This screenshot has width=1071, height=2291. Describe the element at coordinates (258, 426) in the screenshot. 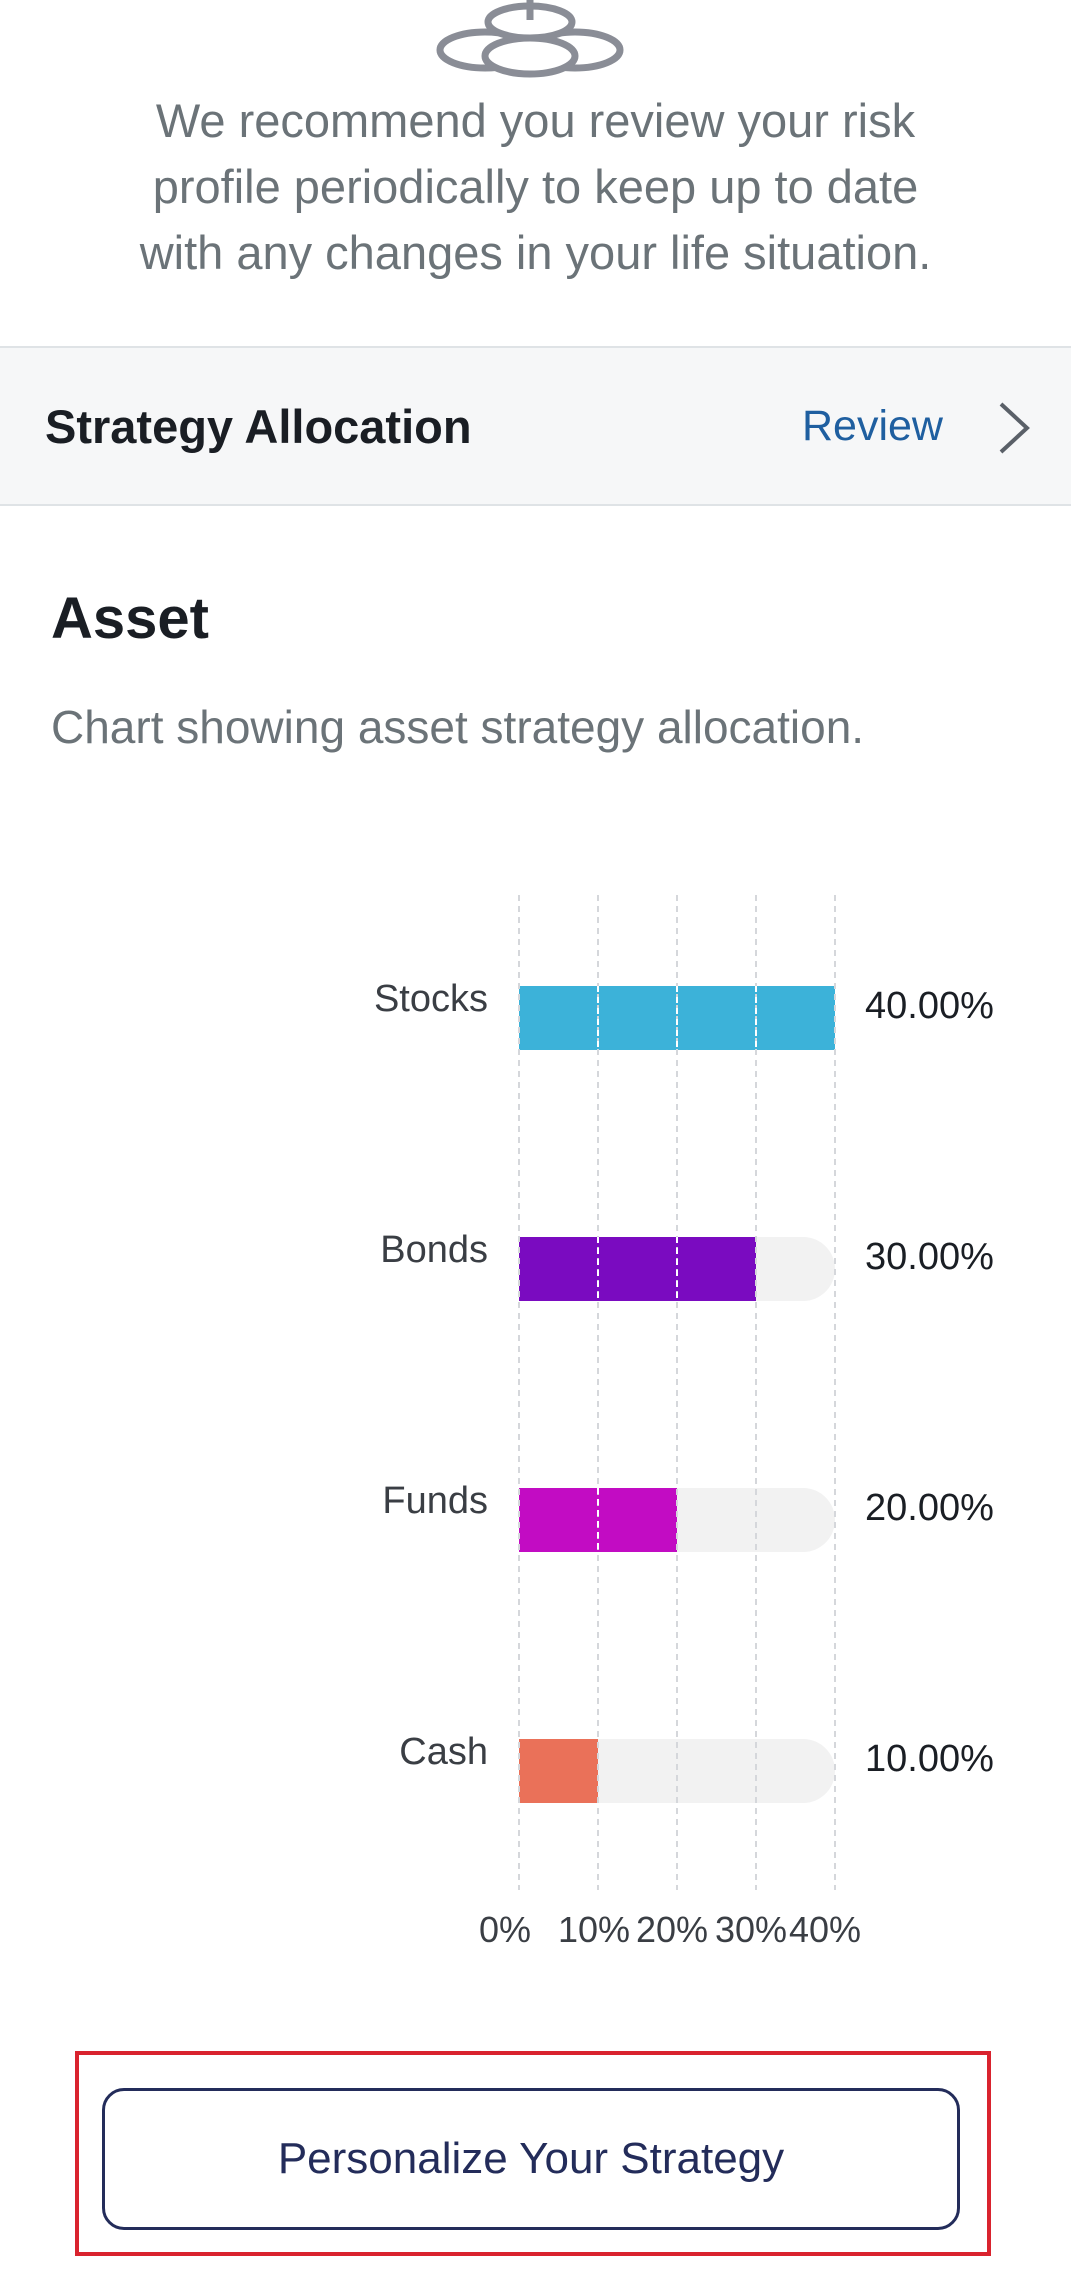

I see `strategy-allocation-title: Strategy Allocation` at that location.